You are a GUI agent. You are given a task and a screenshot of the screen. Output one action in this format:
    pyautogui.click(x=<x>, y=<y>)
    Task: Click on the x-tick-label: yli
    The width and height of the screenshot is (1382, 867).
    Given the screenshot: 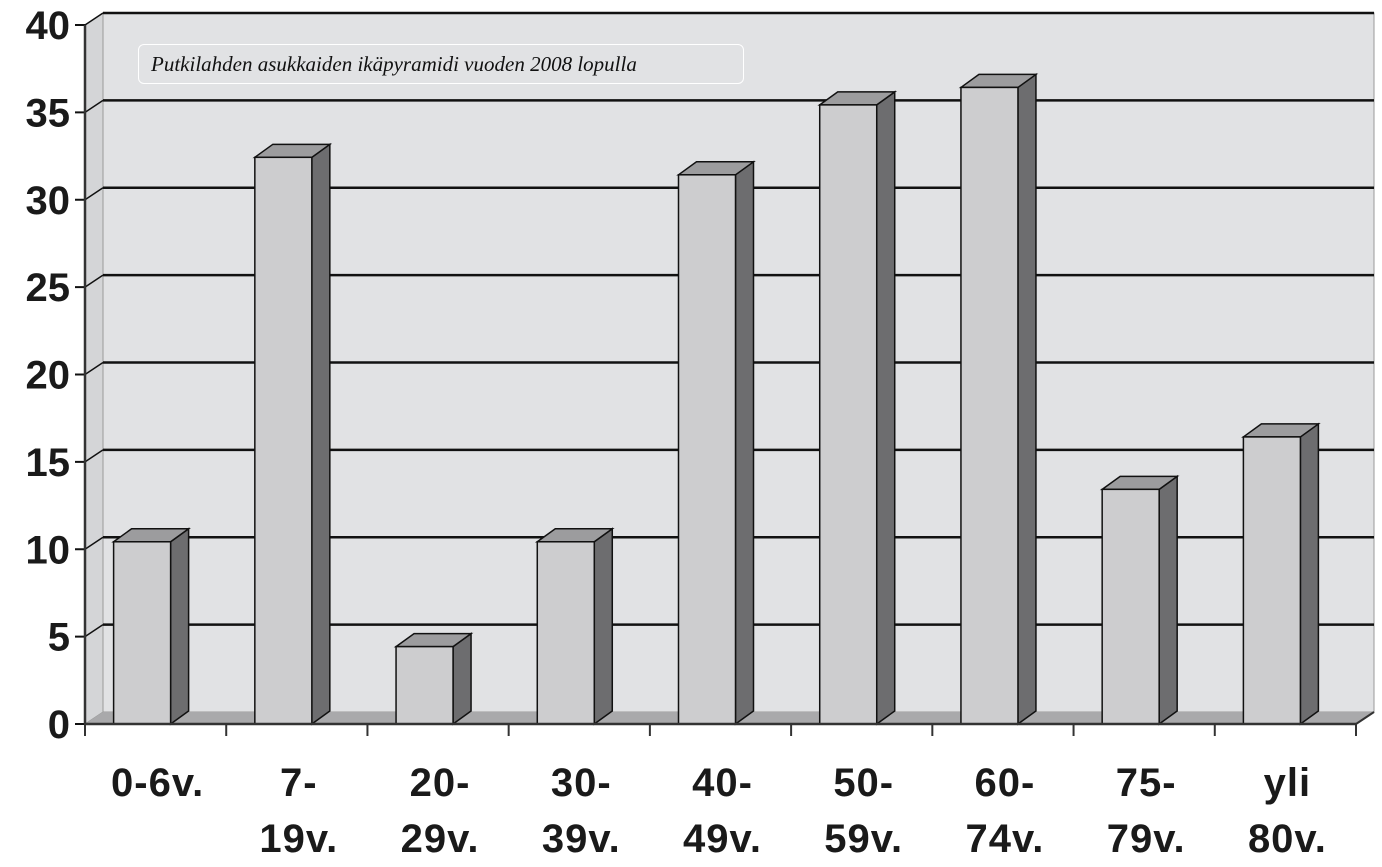 What is the action you would take?
    pyautogui.click(x=1287, y=783)
    